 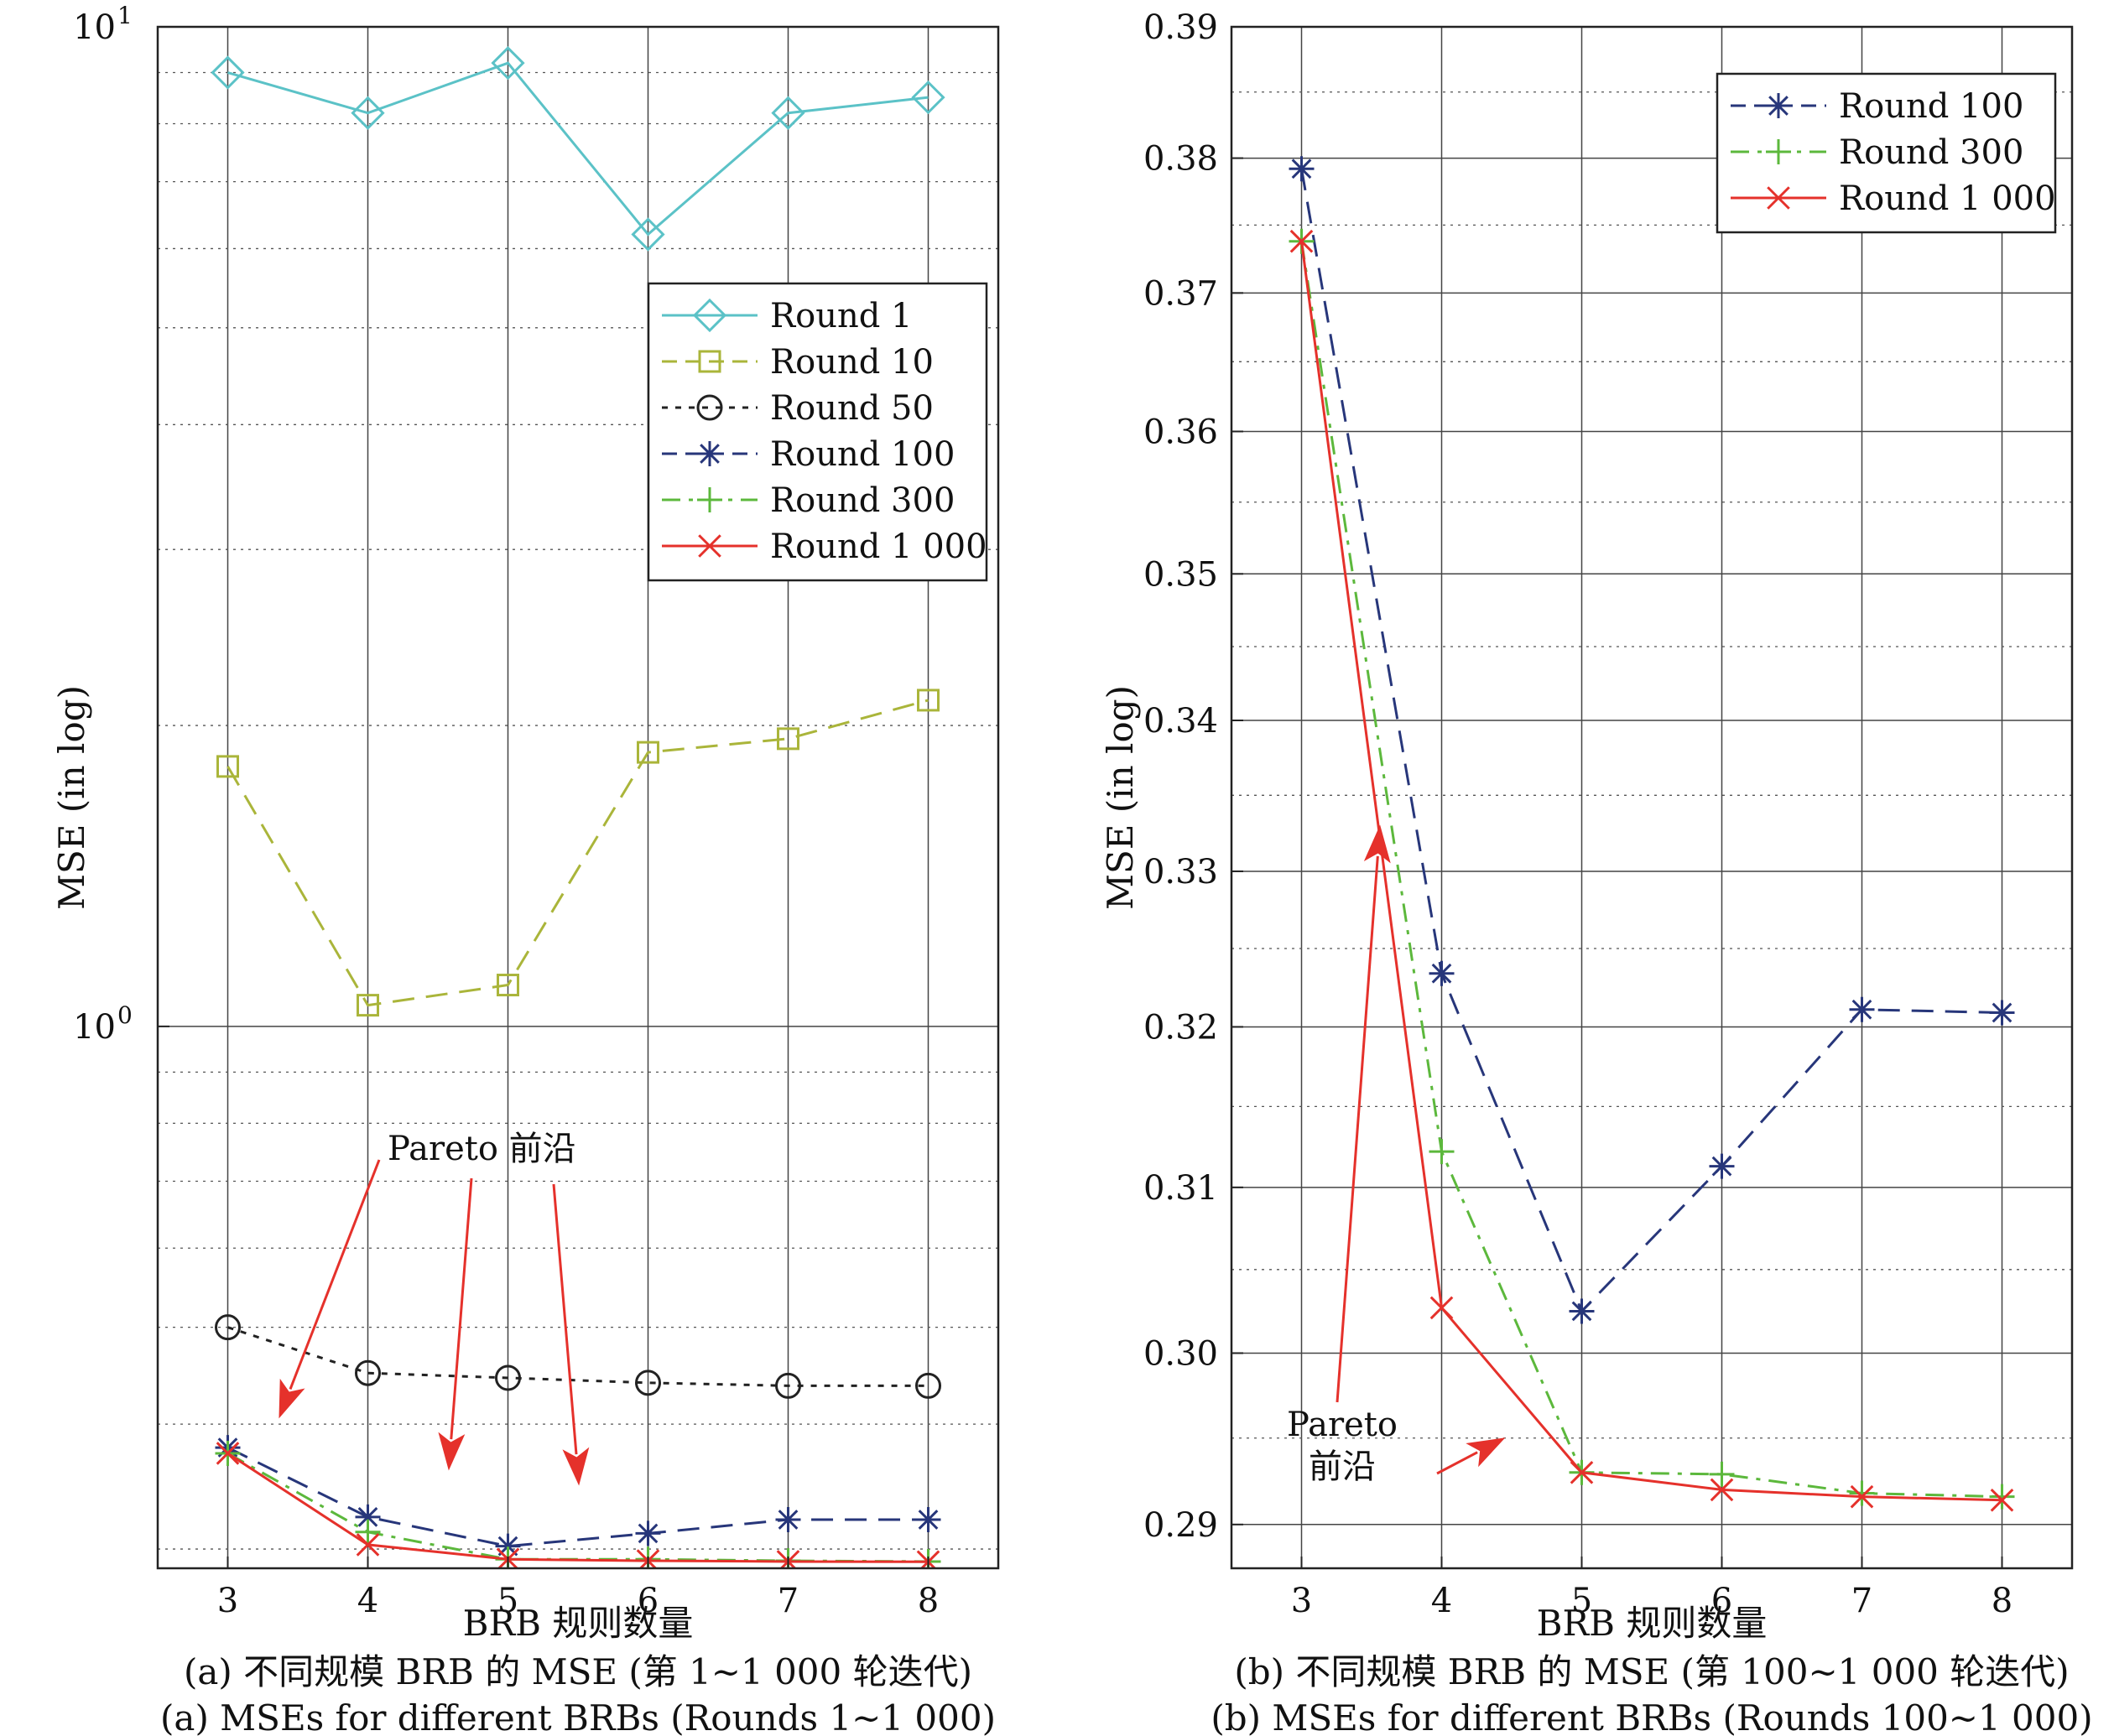 I want to click on y-tick-label: 0.36, so click(x=1181, y=432).